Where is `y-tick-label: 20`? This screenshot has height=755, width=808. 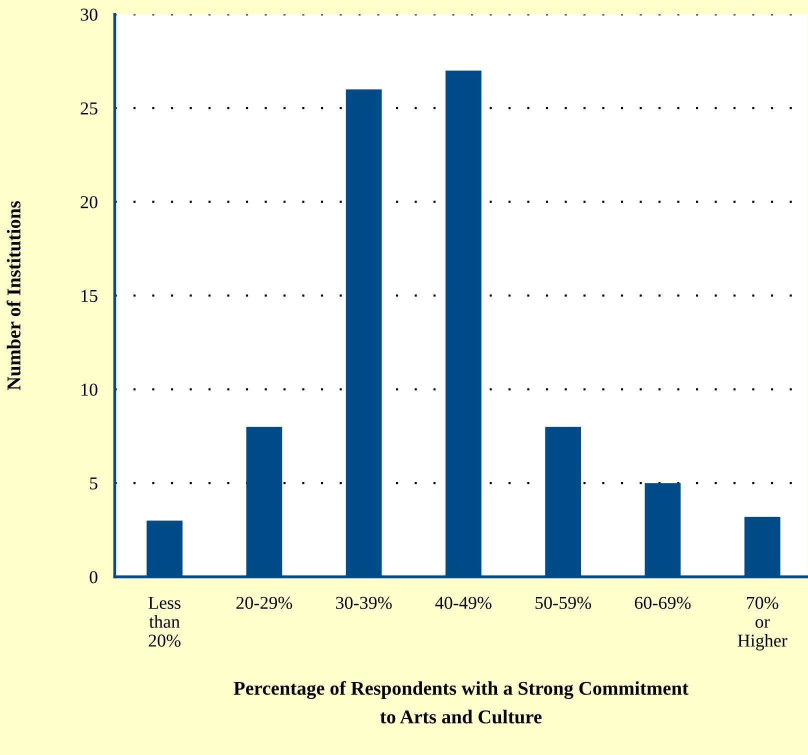 y-tick-label: 20 is located at coordinates (89, 202).